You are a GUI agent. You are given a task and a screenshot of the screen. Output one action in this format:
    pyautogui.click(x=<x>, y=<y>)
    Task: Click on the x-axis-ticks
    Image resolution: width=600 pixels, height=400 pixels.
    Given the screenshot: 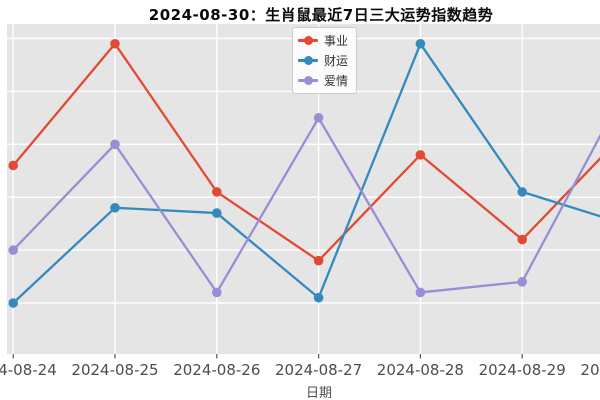 What is the action you would take?
    pyautogui.click(x=267, y=356)
    